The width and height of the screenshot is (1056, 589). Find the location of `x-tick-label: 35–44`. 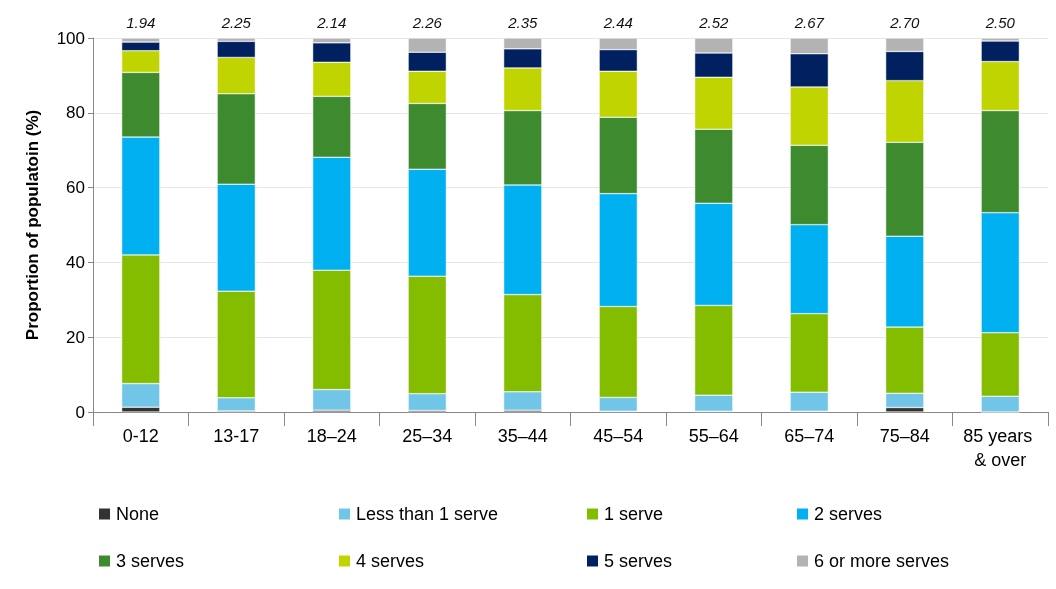

x-tick-label: 35–44 is located at coordinates (522, 436).